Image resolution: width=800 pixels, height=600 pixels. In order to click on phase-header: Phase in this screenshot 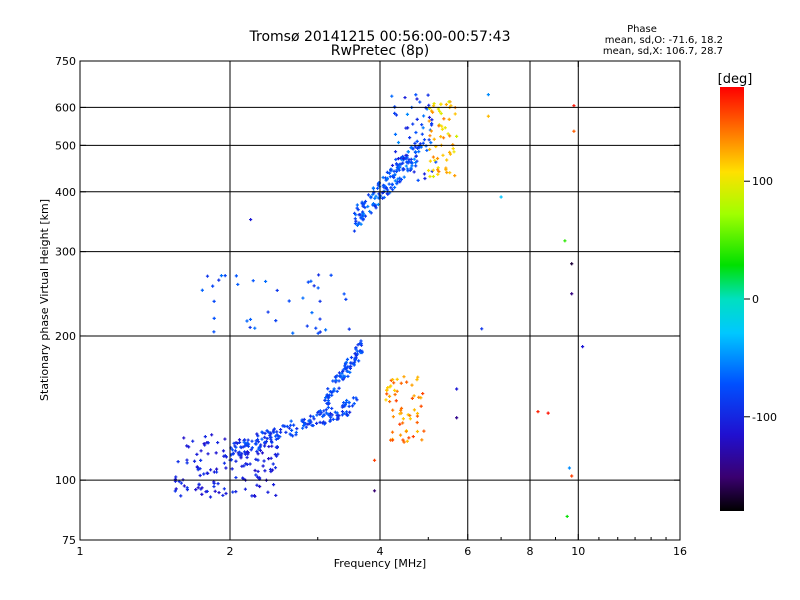, I will do `click(642, 29)`.